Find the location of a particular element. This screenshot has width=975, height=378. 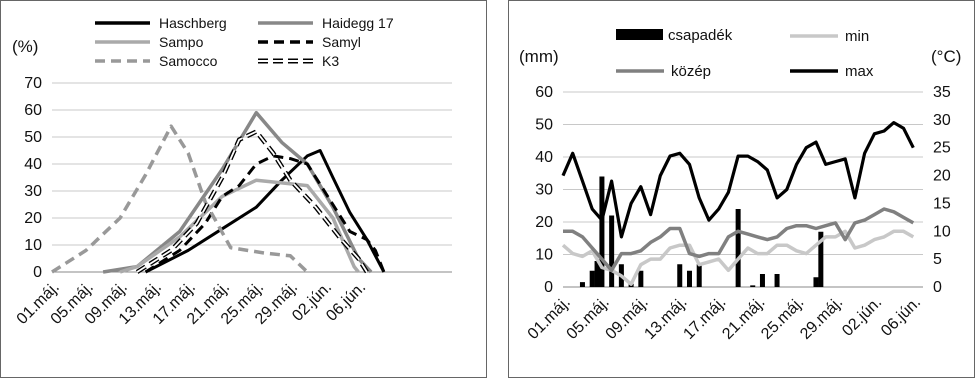

y-tick-label-right: 25 is located at coordinates (942, 148).